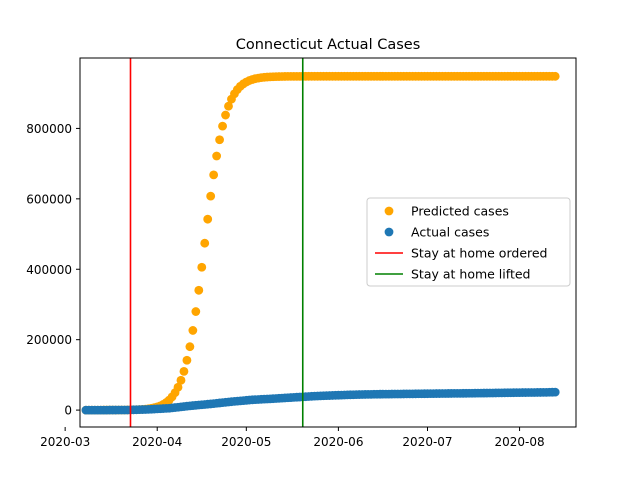 The image size is (640, 480). What do you see at coordinates (246, 442) in the screenshot?
I see `x-tick-label: 2020-05` at bounding box center [246, 442].